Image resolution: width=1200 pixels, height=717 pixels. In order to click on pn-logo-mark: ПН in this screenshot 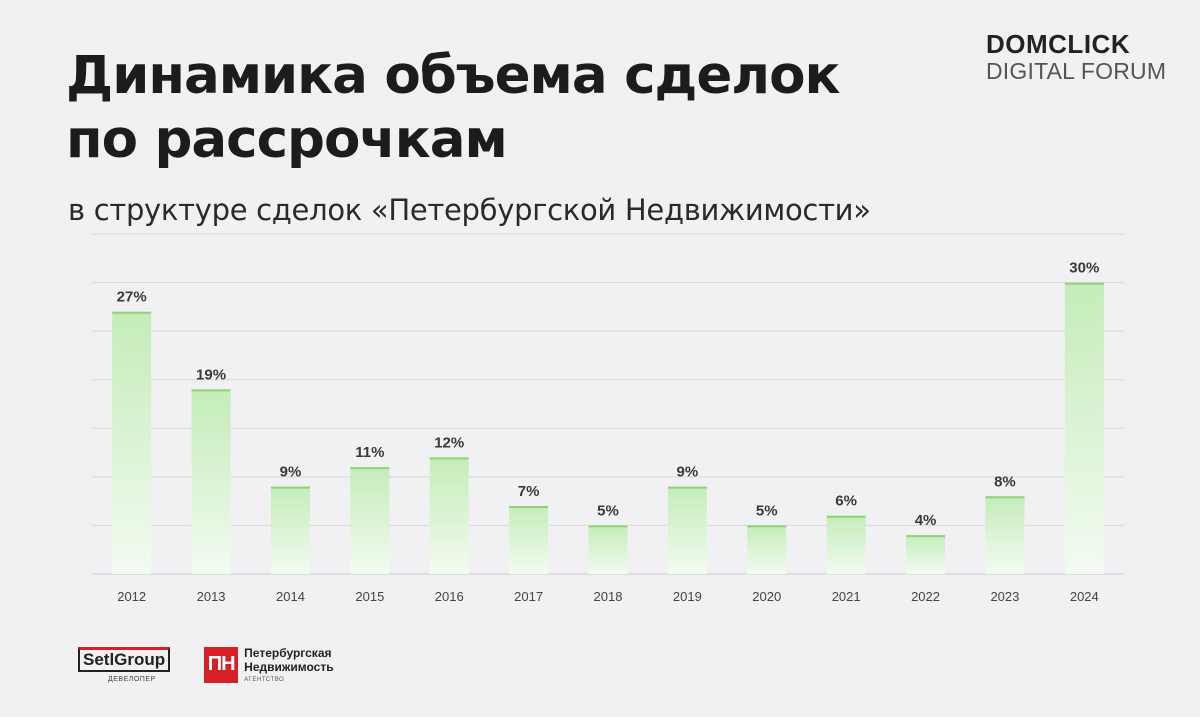, I will do `click(221, 664)`.